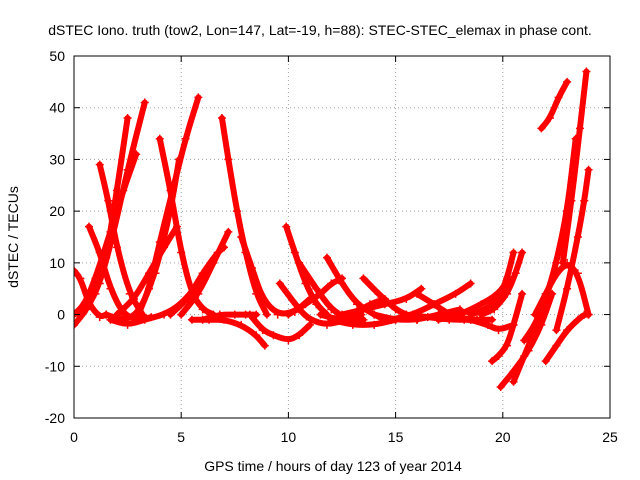  Describe the element at coordinates (13, 237) in the screenshot. I see `y-axis-label: dSTEC / TECUs` at that location.